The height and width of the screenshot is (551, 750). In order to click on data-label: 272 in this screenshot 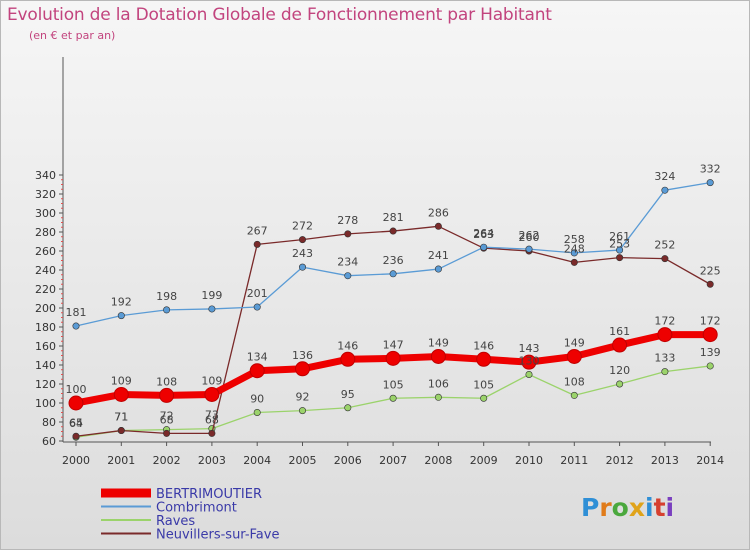, I will do `click(302, 226)`.